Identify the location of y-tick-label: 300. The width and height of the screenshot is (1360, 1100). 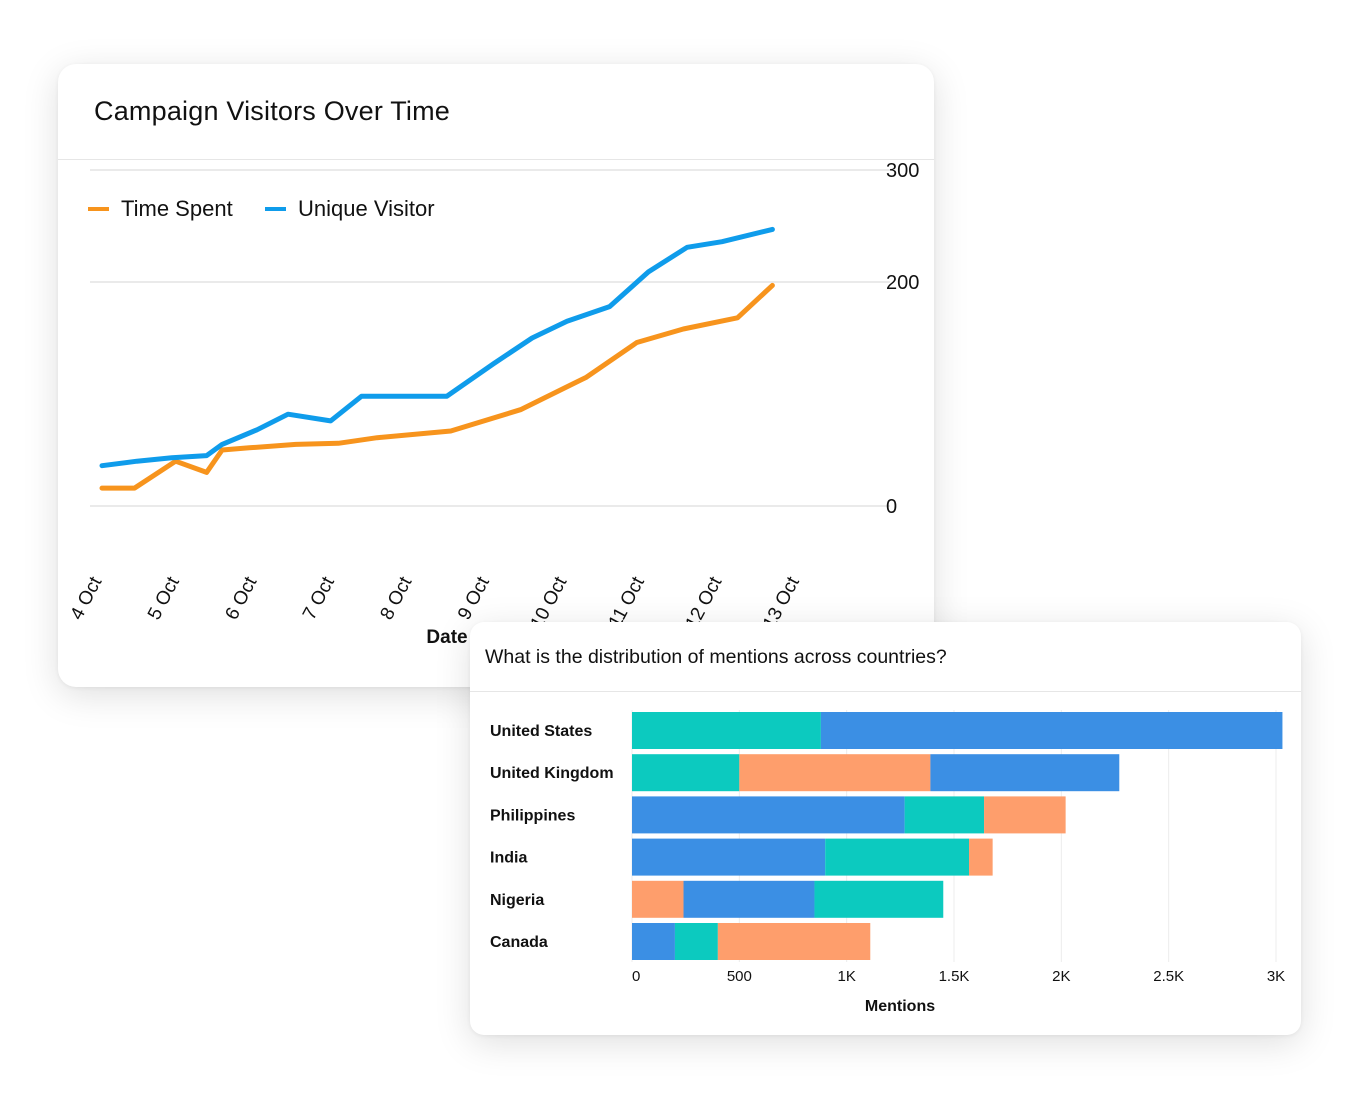
(902, 171).